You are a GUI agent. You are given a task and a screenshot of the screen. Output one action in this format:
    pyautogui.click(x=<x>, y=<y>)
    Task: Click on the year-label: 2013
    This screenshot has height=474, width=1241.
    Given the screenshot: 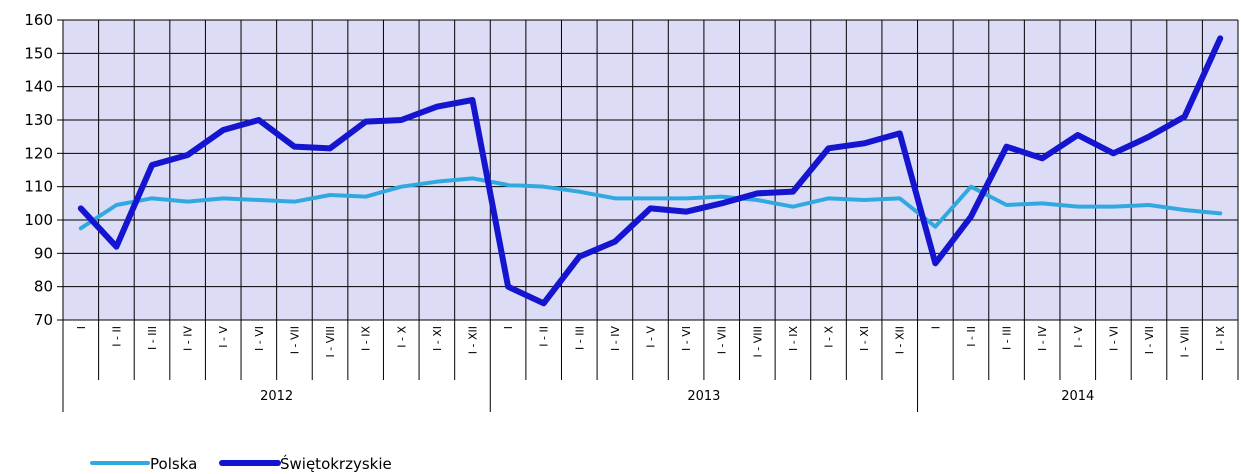 What is the action you would take?
    pyautogui.click(x=703, y=396)
    